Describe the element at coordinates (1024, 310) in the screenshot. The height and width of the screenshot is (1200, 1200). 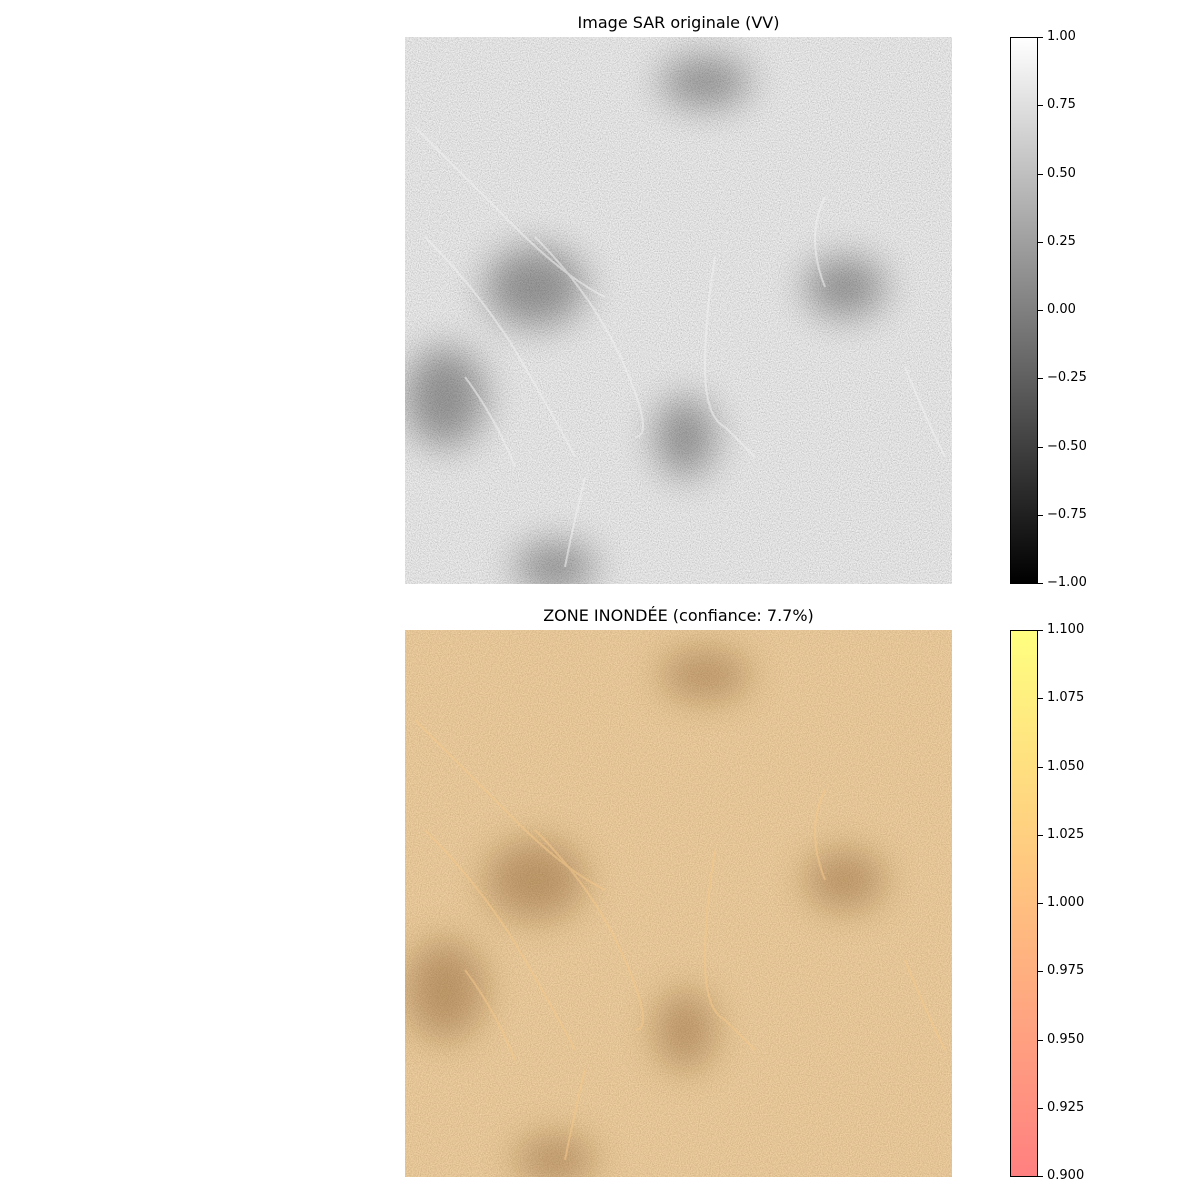
I see `sar-colorbar` at that location.